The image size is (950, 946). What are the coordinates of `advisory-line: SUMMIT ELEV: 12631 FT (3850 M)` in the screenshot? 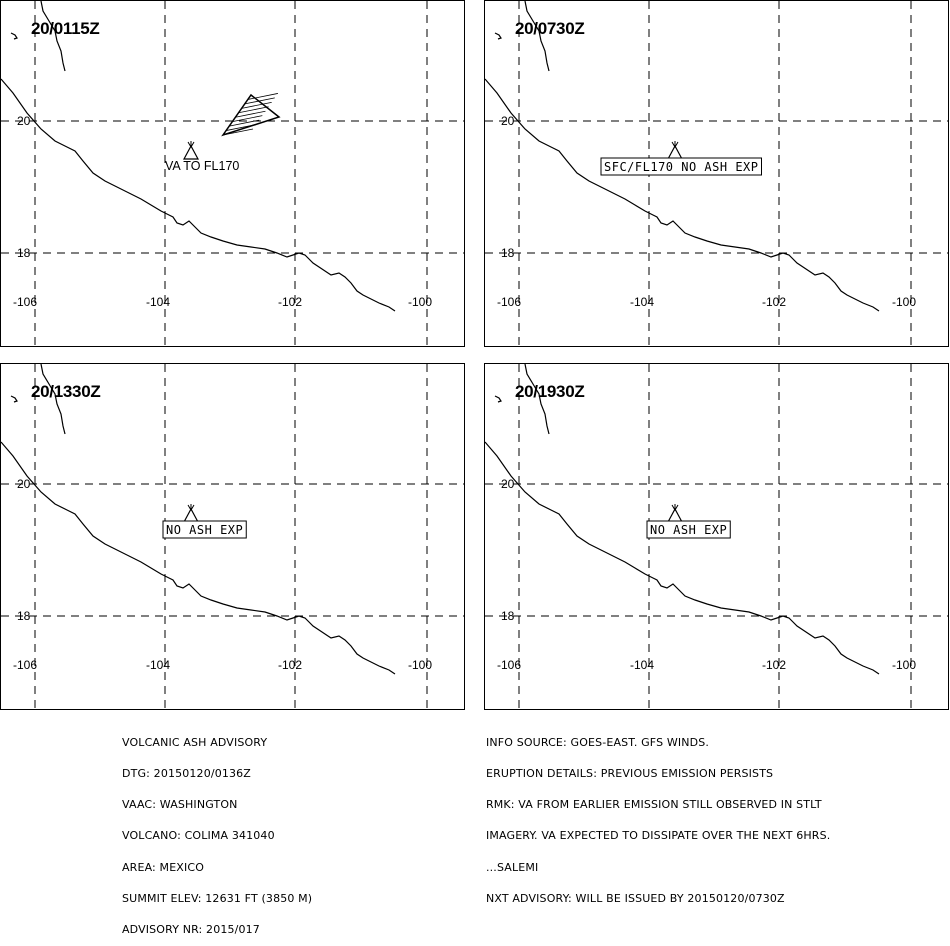 It's located at (217, 898).